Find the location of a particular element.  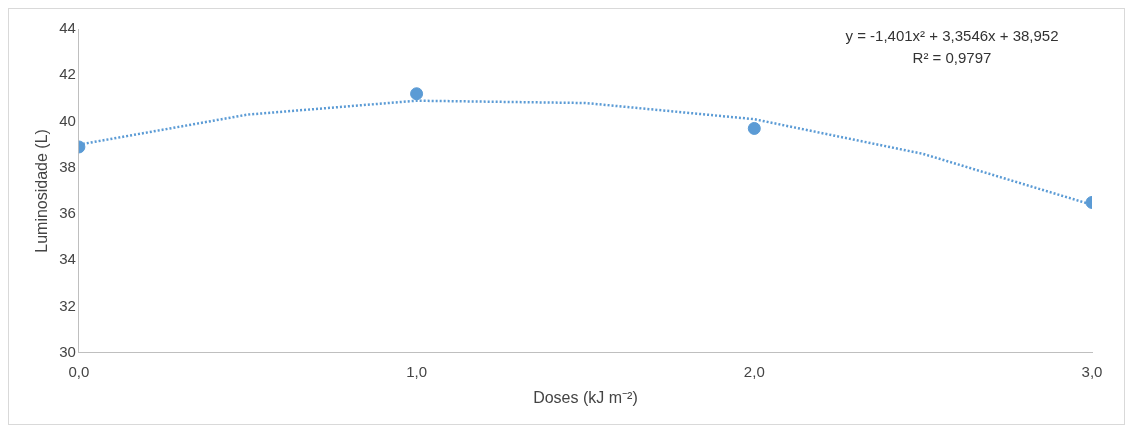

y-tick-label: 40 is located at coordinates (67, 120).